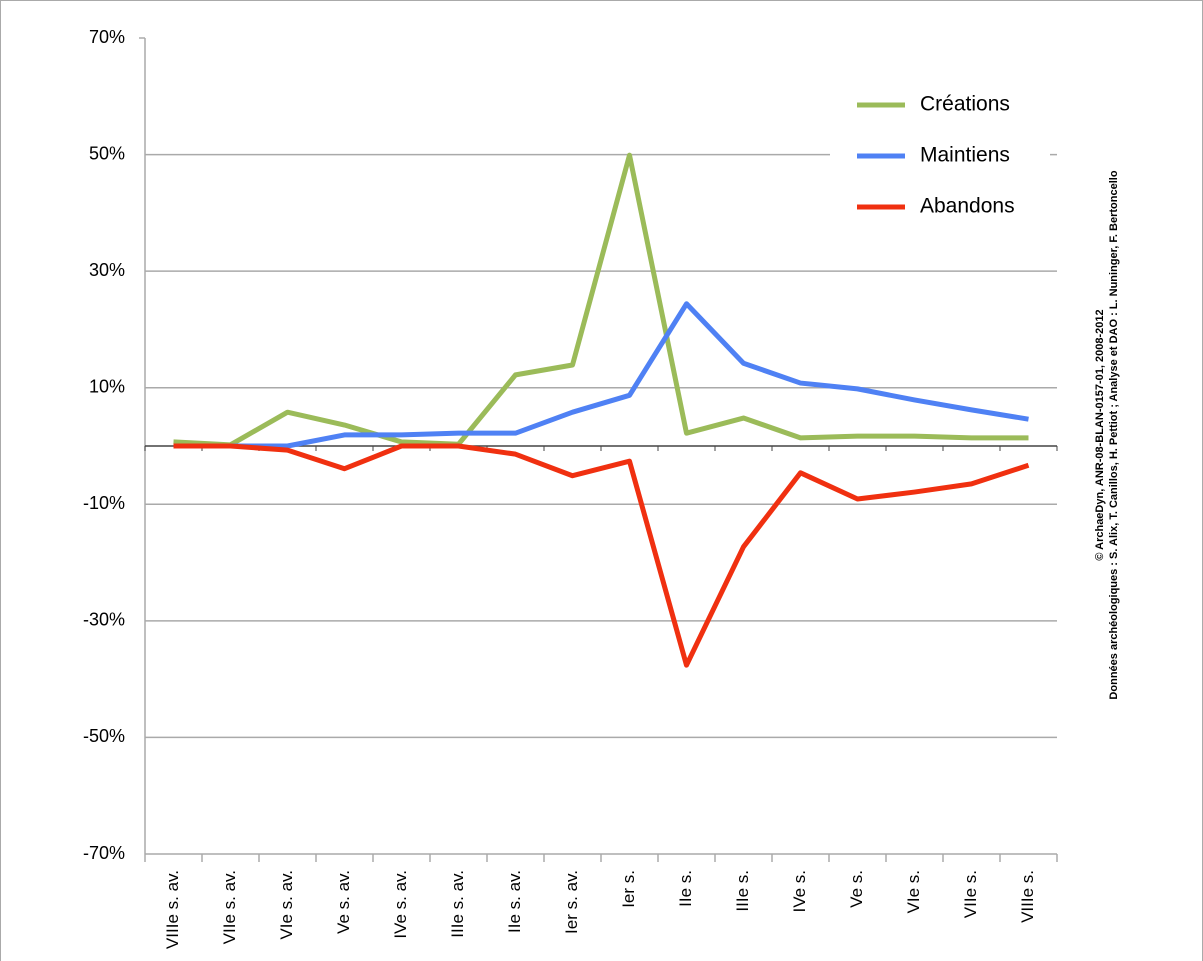 This screenshot has width=1203, height=961. What do you see at coordinates (107, 37) in the screenshot?
I see `y-tick-label: 70%` at bounding box center [107, 37].